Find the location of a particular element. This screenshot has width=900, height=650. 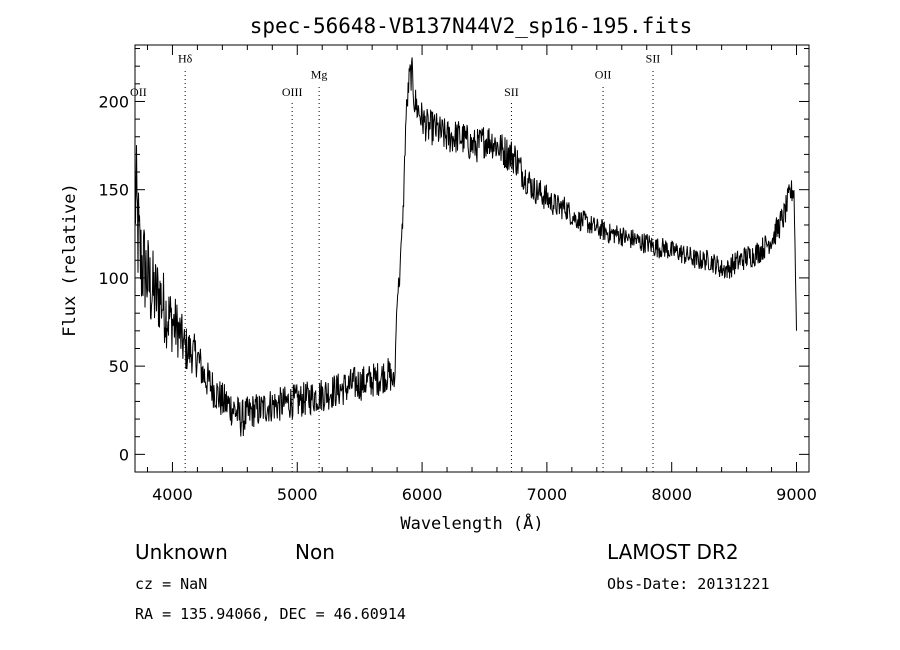

obs-date-label: Obs-Date: 20131221 is located at coordinates (688, 584).